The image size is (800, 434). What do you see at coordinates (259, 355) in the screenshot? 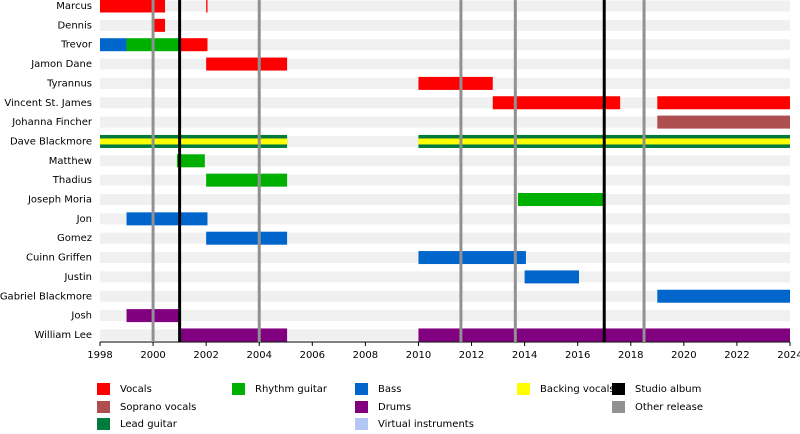
I see `x-tick-label: 2004` at bounding box center [259, 355].